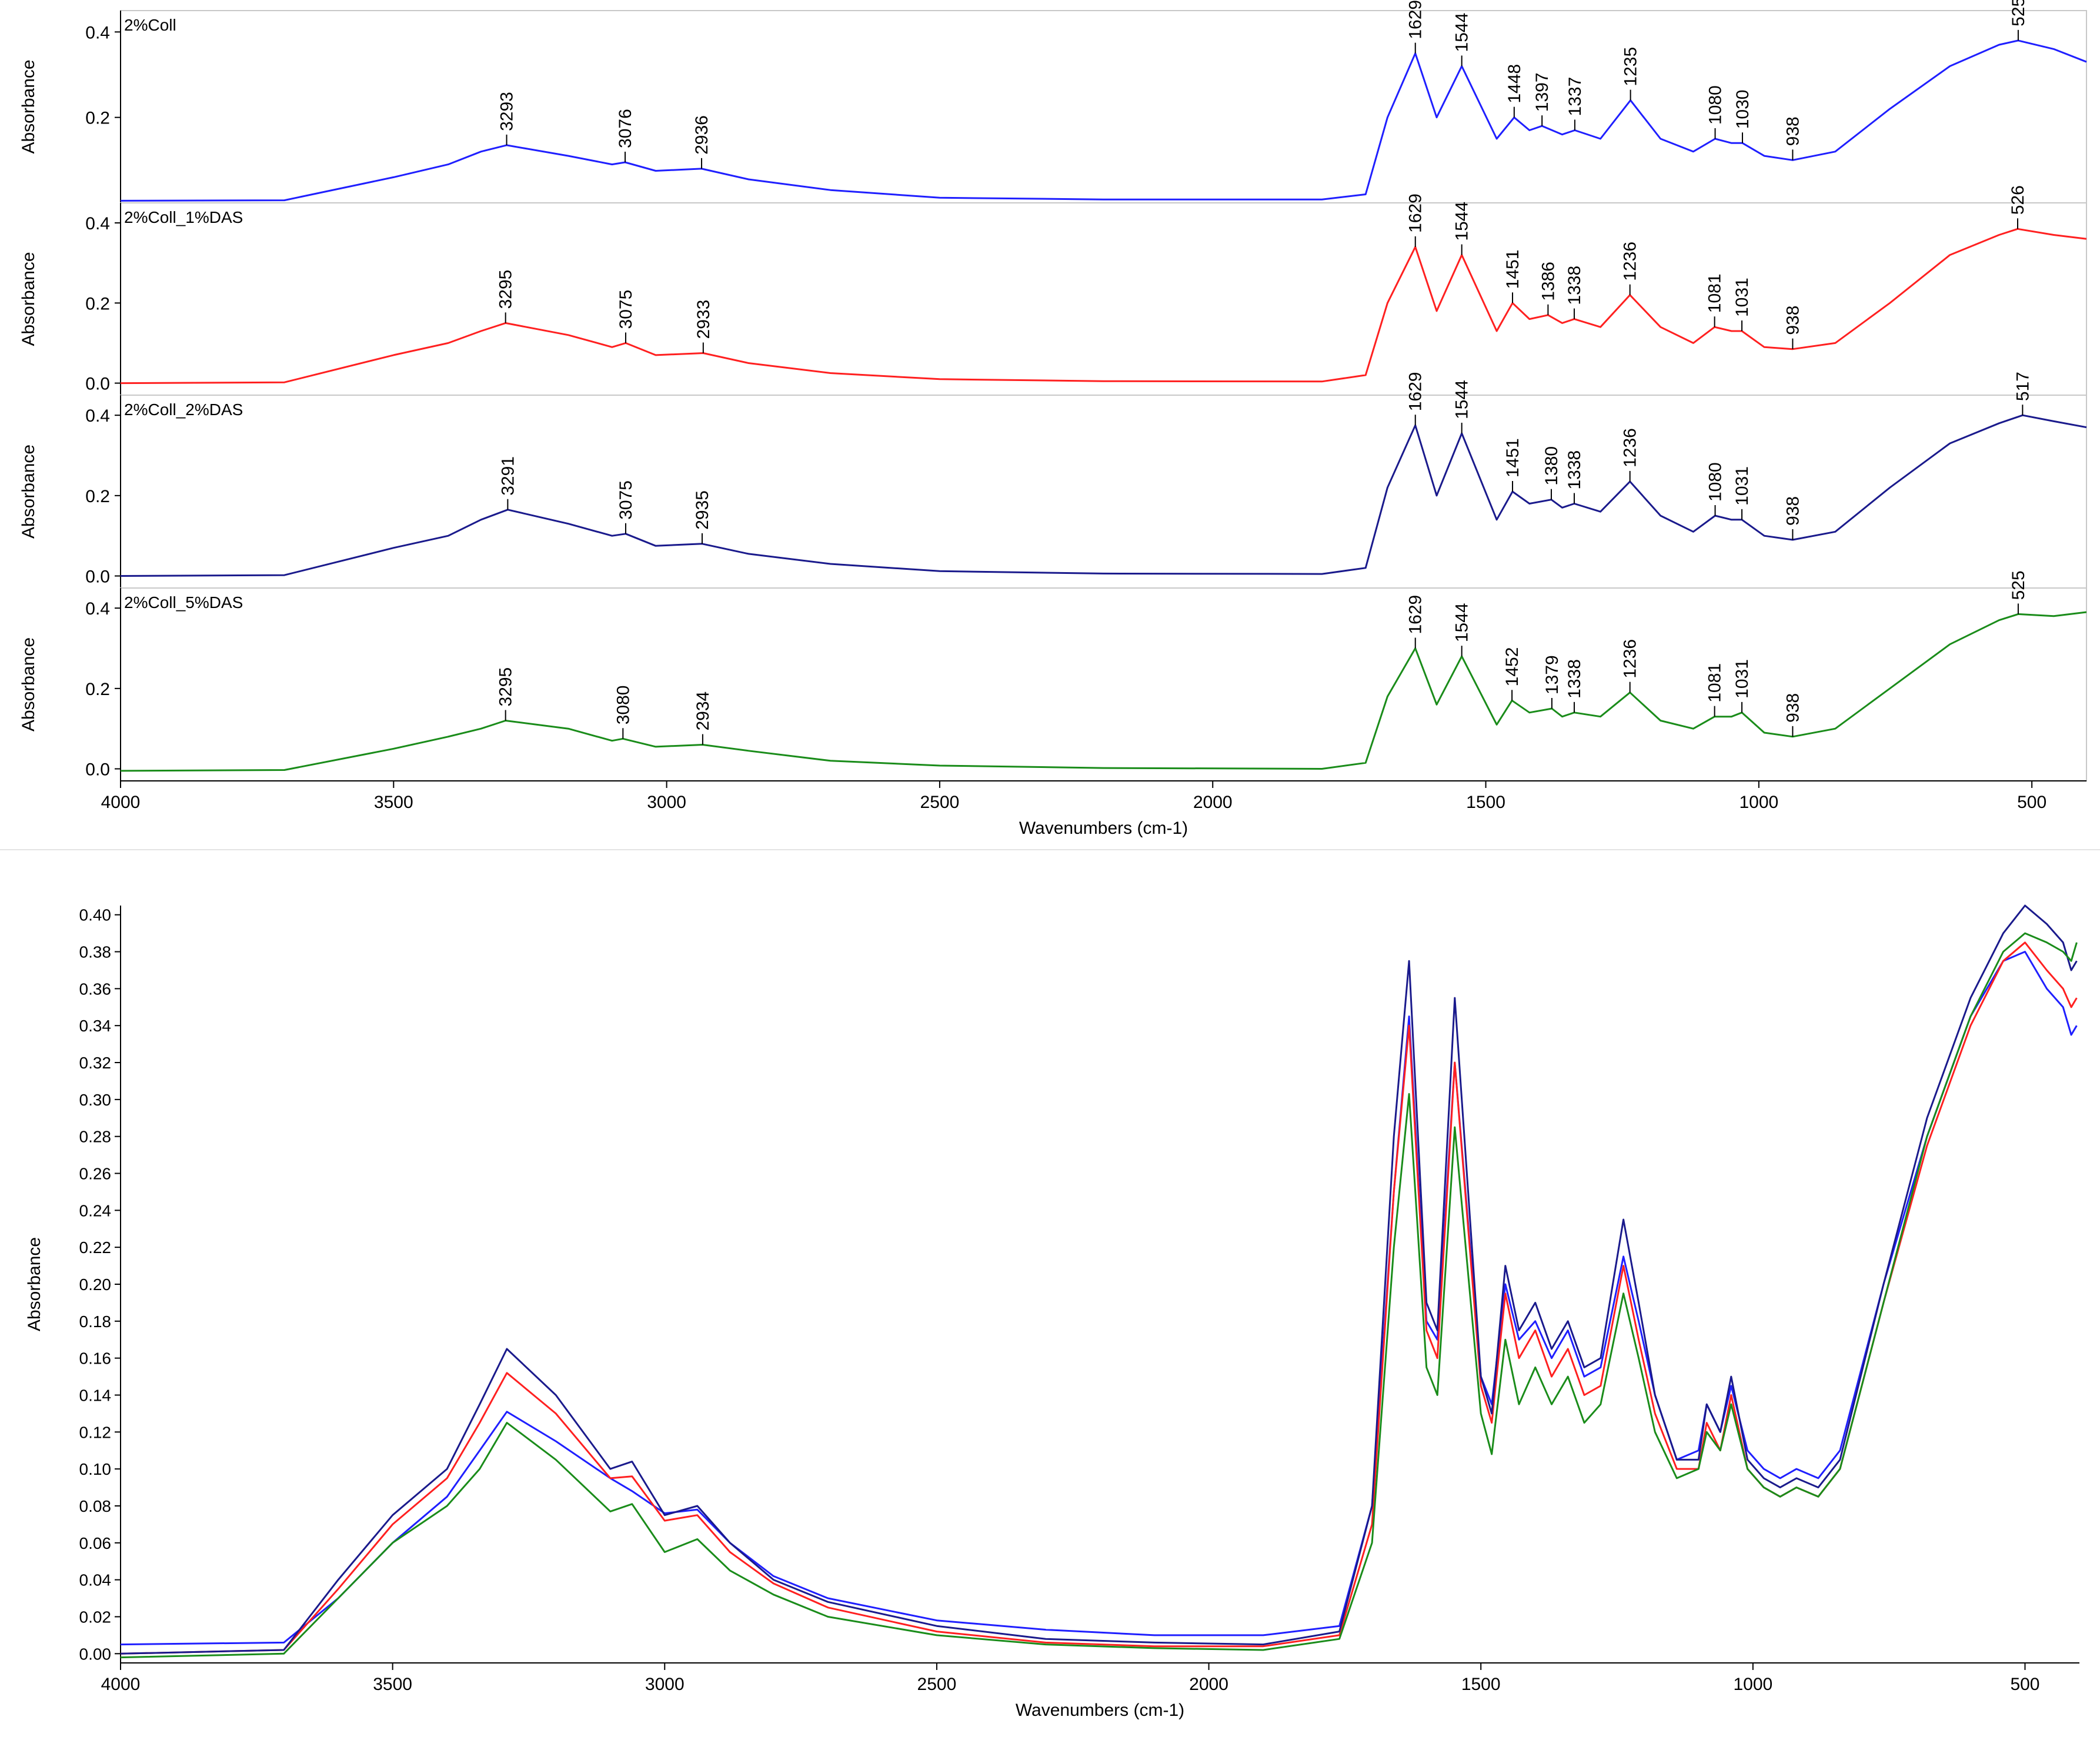  What do you see at coordinates (95, 1617) in the screenshot?
I see `y-tick-label: 0.02` at bounding box center [95, 1617].